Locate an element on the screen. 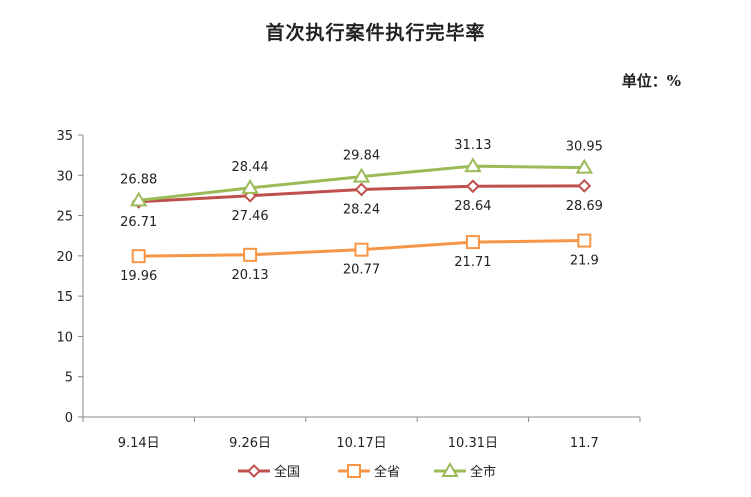  data-label: 28.69 is located at coordinates (584, 206).